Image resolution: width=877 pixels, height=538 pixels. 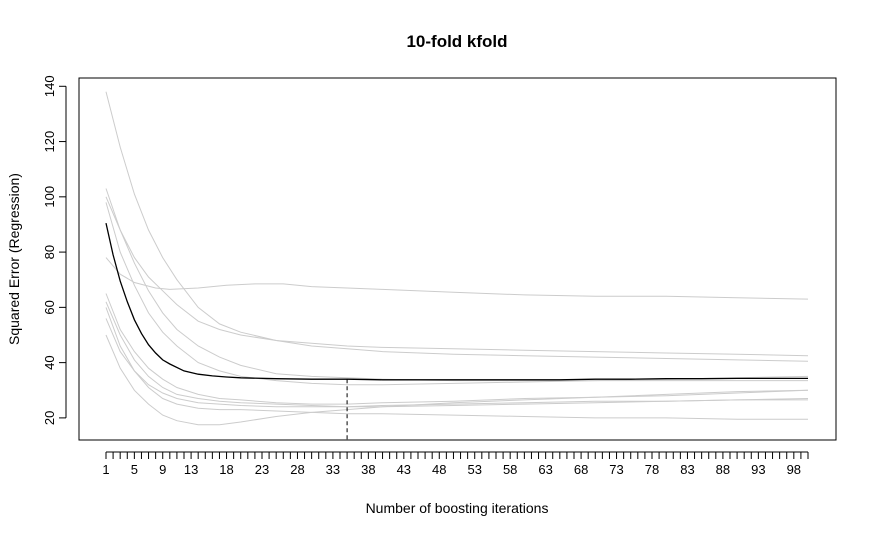 I want to click on x-tick-label: 78, so click(x=652, y=469).